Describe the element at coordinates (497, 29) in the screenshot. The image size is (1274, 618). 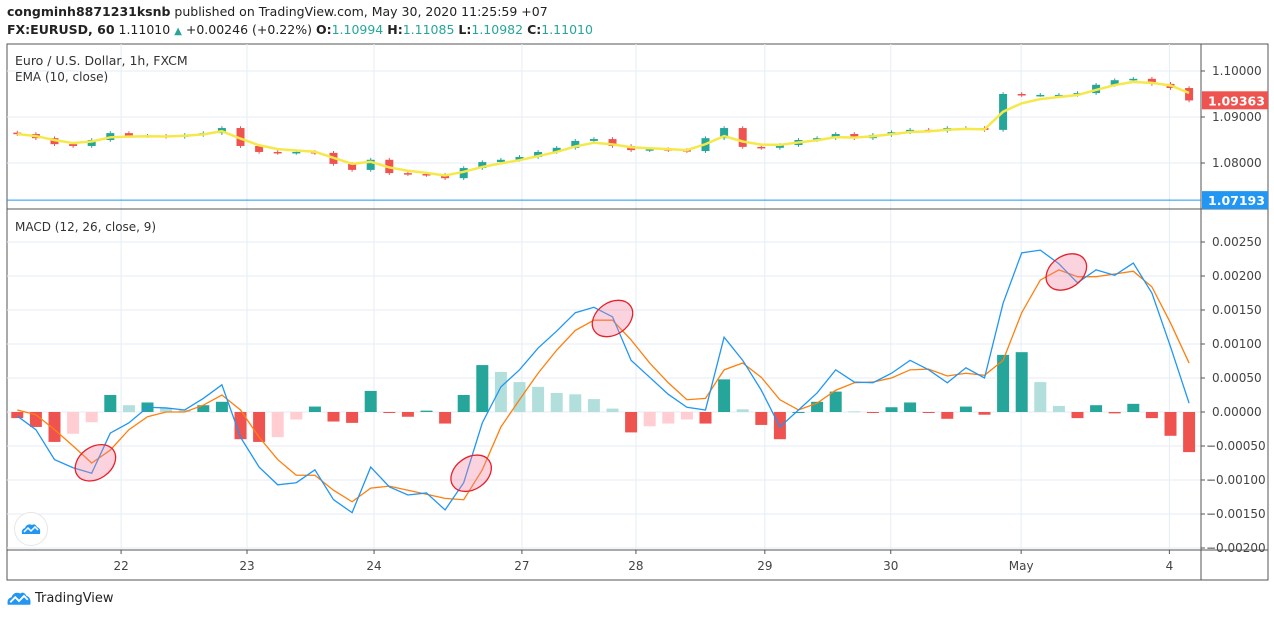
I see `low-value: 1.10982` at that location.